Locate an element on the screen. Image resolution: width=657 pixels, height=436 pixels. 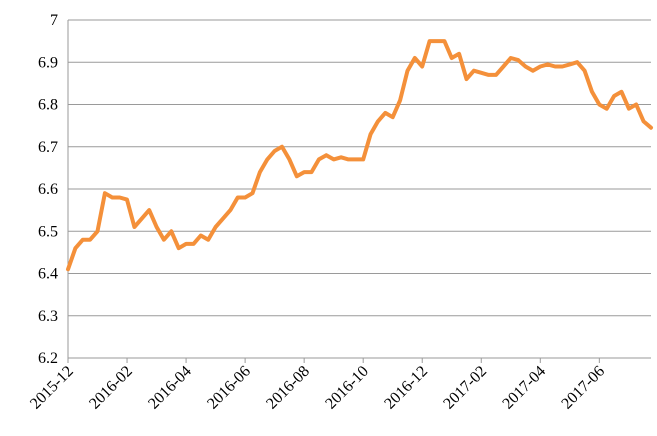
x-tick-label: 2016-10 is located at coordinates (347, 388).